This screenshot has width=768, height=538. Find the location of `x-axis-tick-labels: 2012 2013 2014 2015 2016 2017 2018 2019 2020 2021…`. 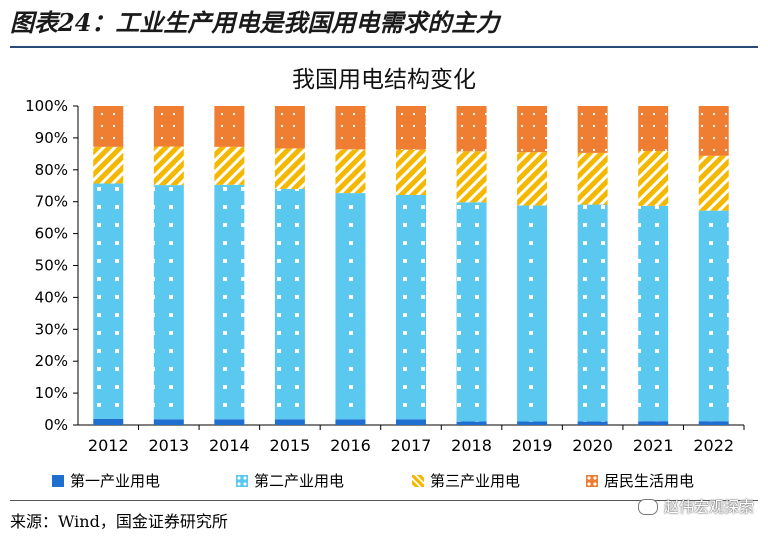

x-axis-tick-labels: 2012 2013 2014 2015 2016 2017 2018 2019 2020 2021… is located at coordinates (416, 440).